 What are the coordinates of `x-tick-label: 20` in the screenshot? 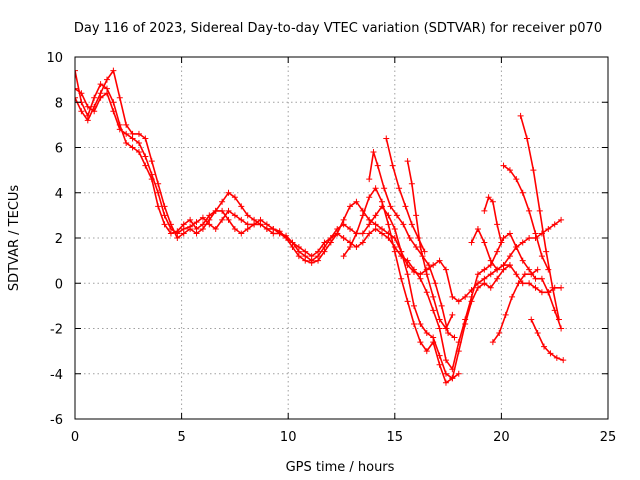 It's located at (501, 437).